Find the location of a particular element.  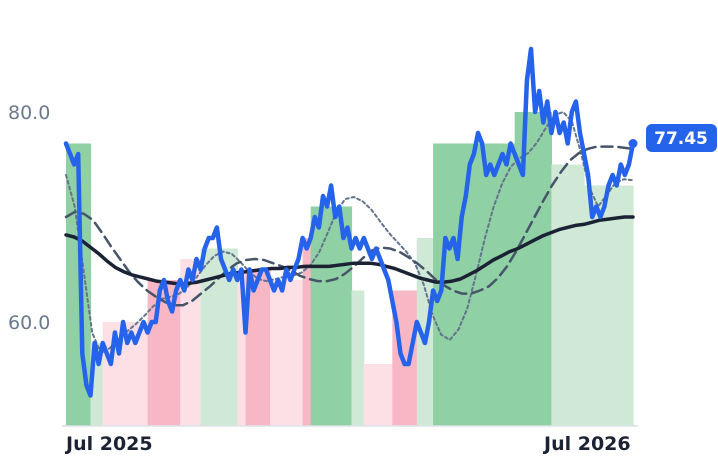

x-tick-label-jul-2025: Jul 2025 is located at coordinates (108, 444).